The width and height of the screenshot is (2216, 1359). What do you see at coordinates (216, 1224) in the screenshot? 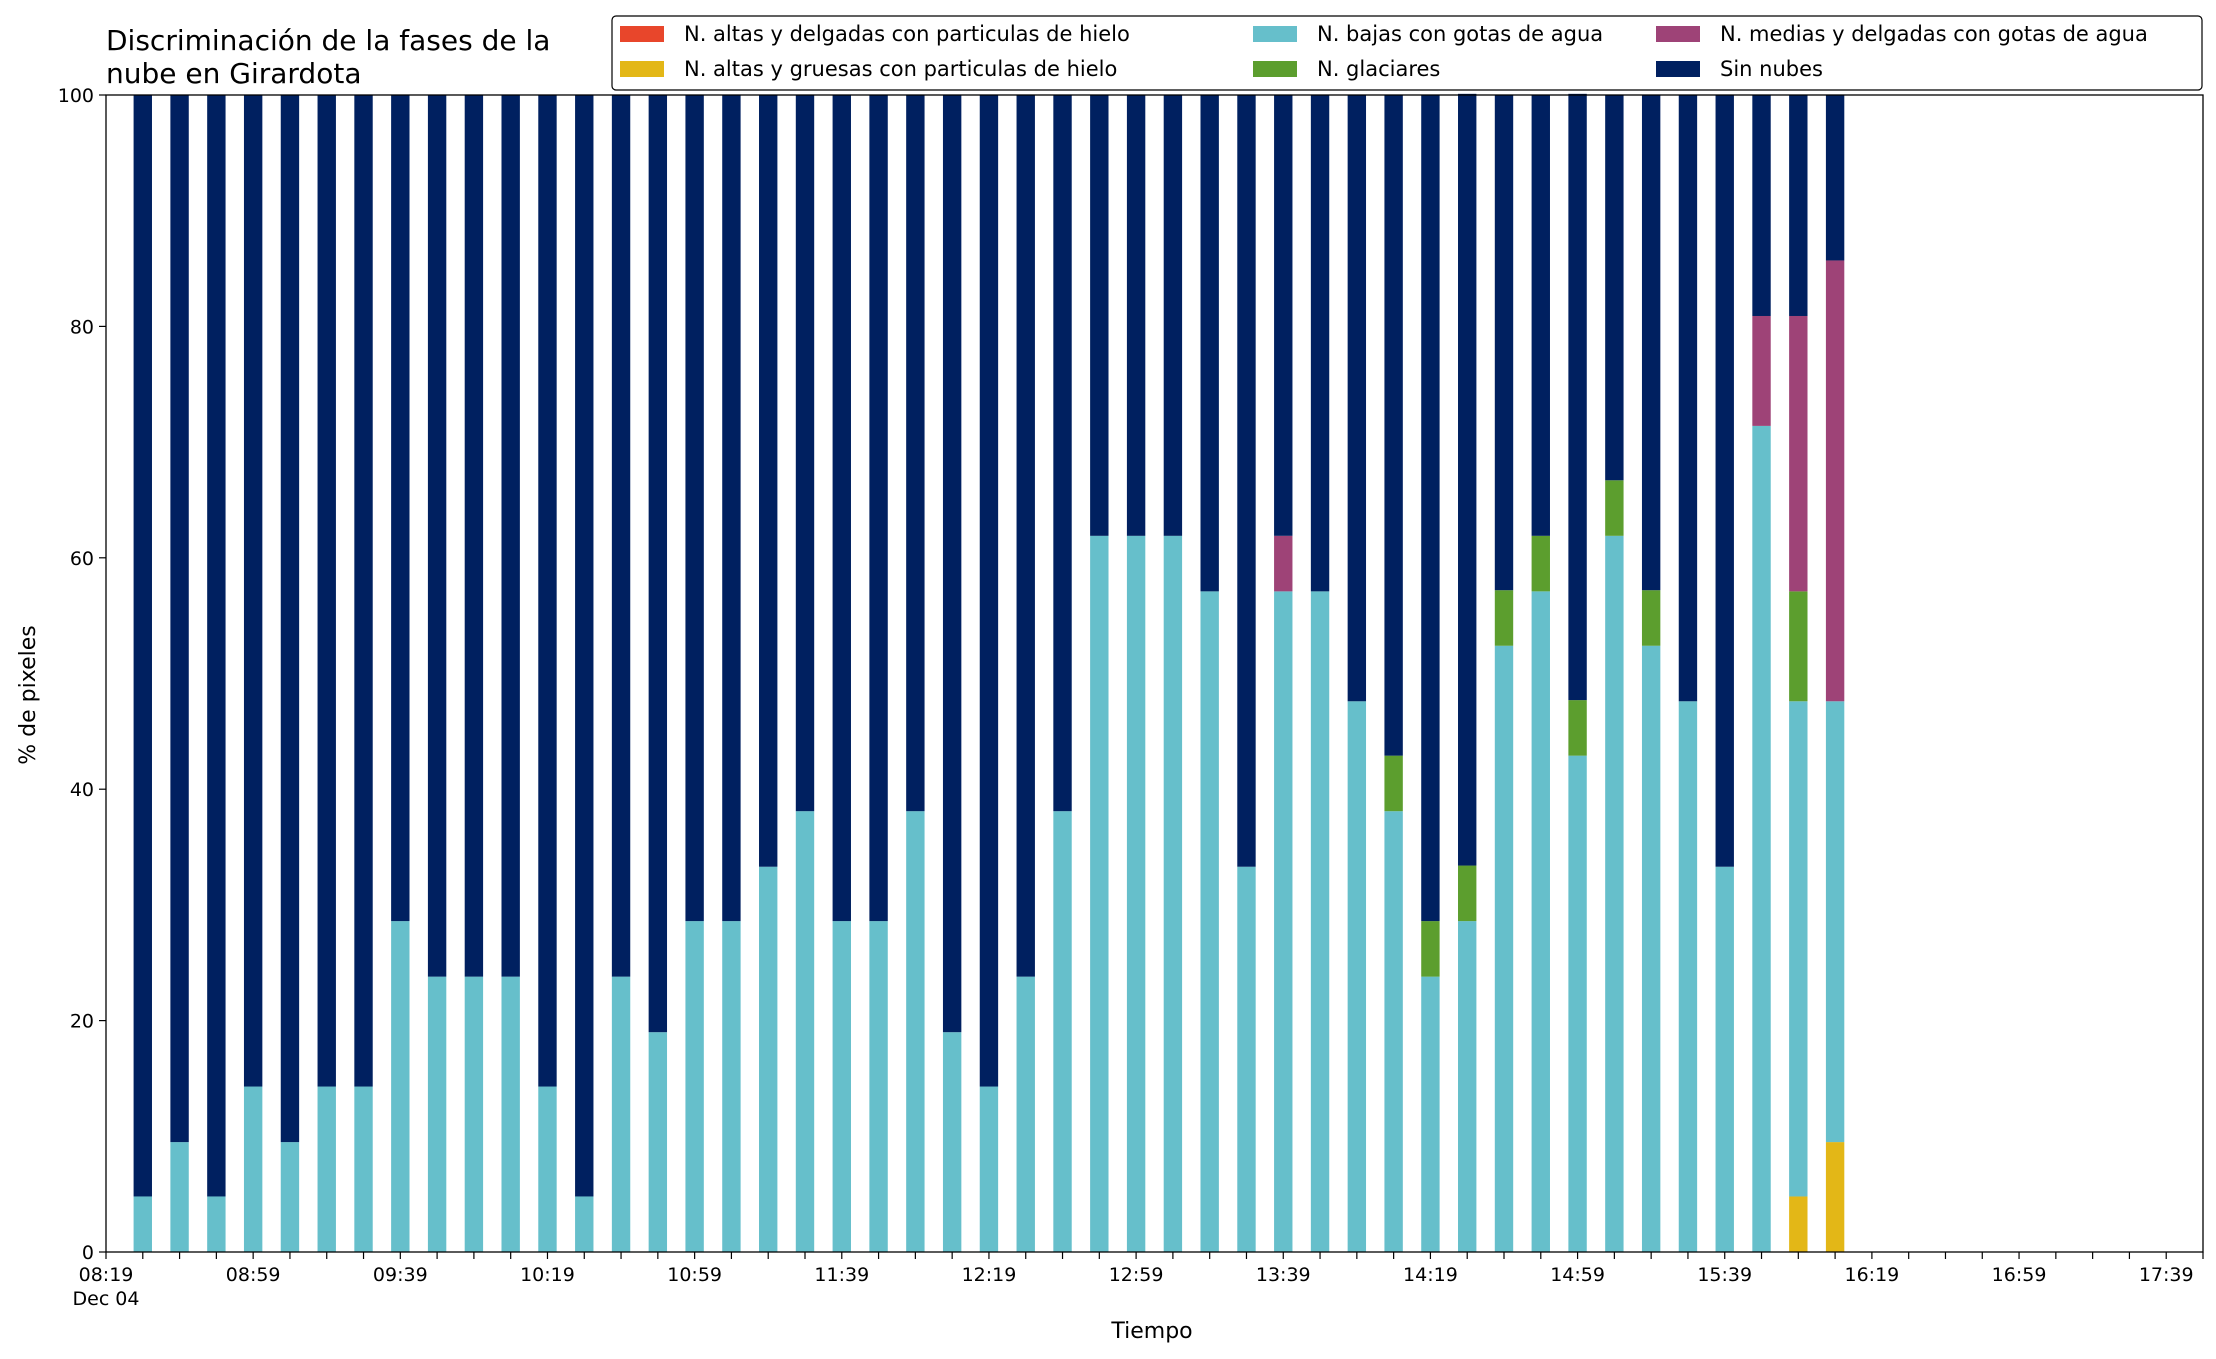
I see `bar-segment-0849-s2` at bounding box center [216, 1224].